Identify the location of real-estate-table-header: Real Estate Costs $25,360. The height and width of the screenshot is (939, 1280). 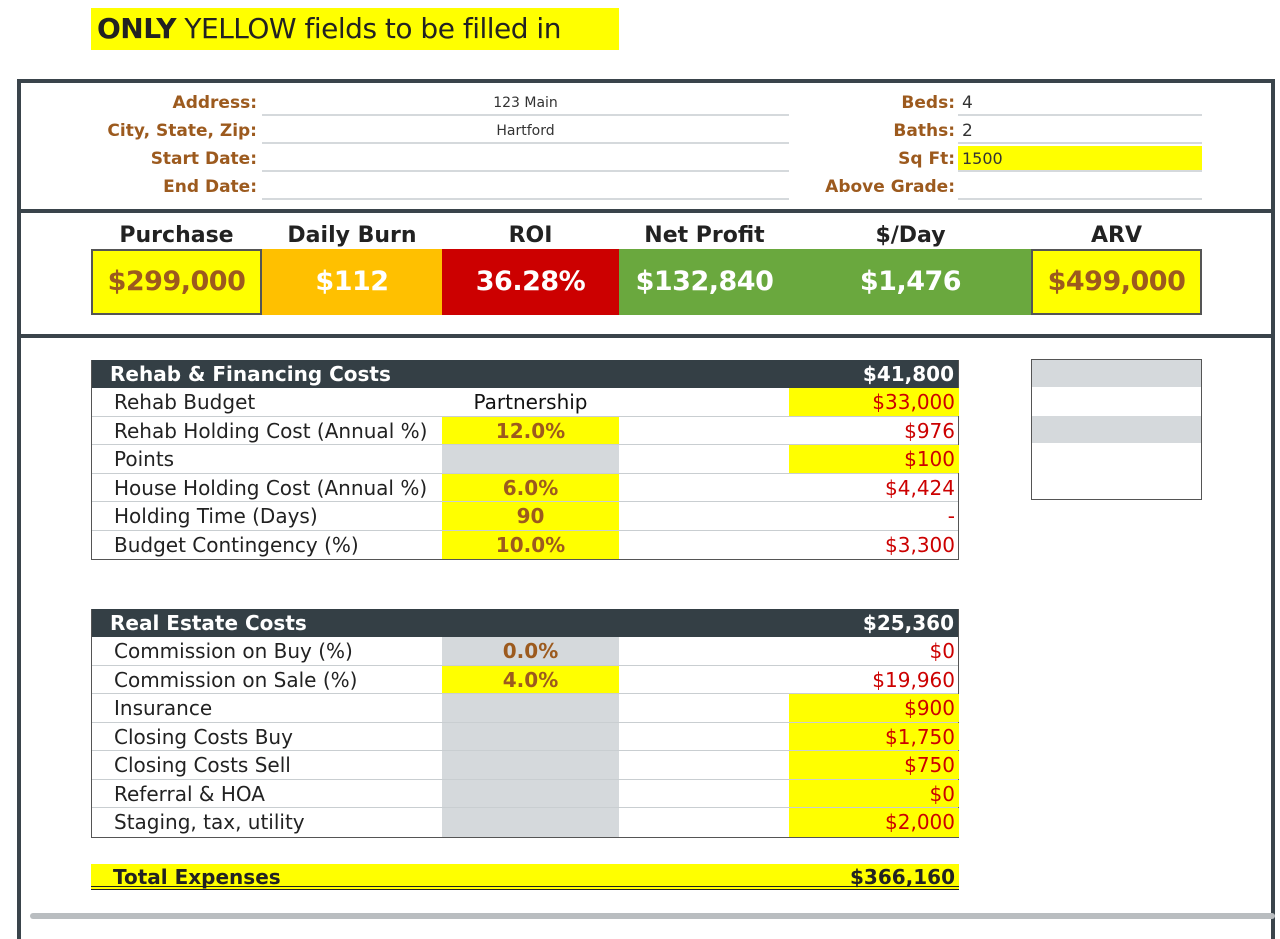
(525, 623).